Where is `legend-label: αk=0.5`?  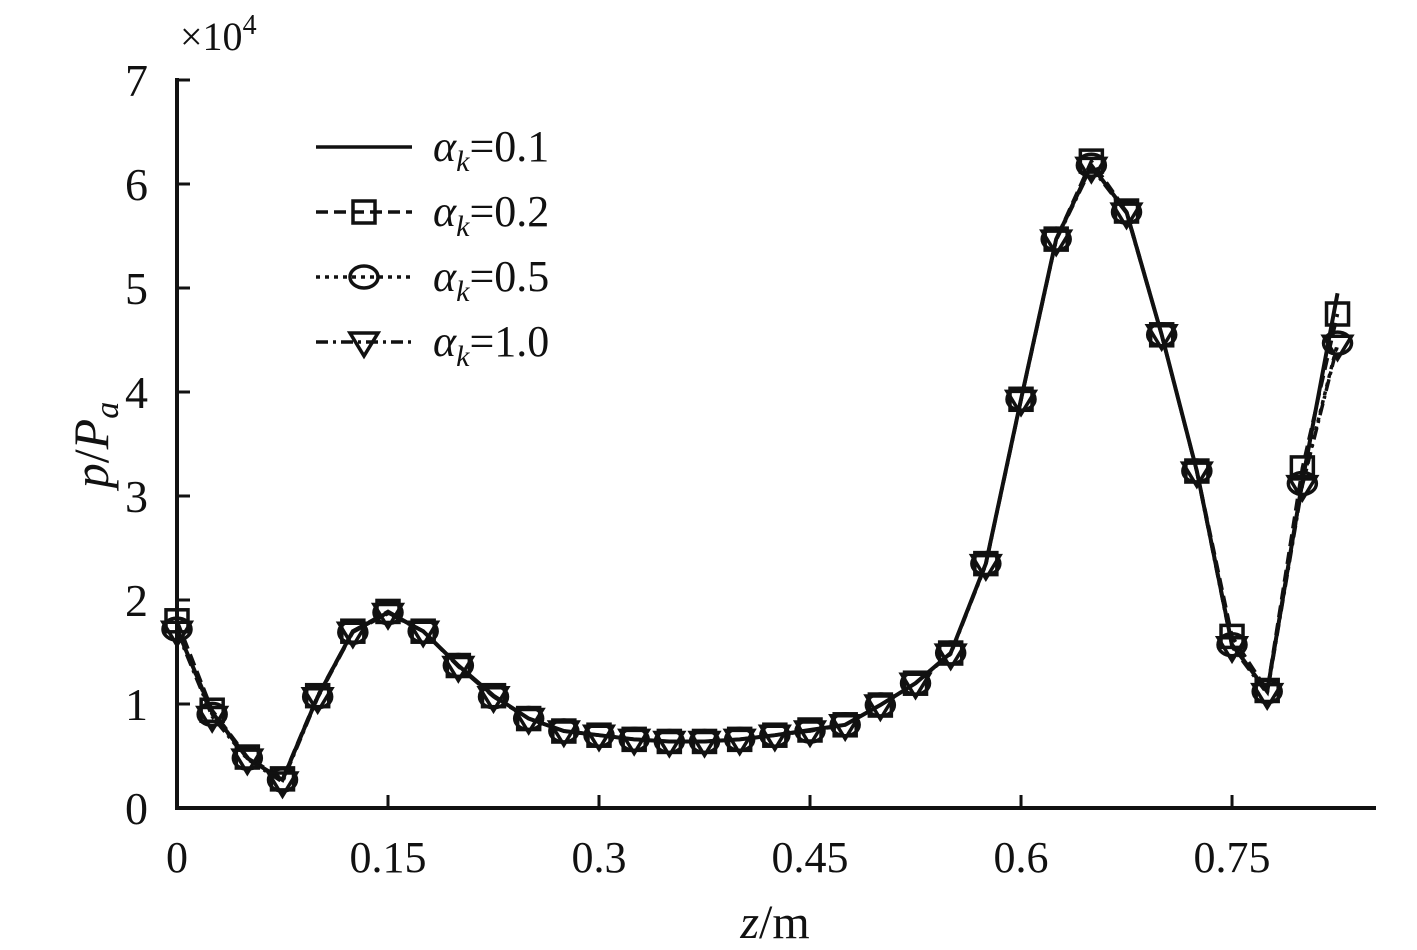
legend-label: αk=0.5 is located at coordinates (491, 280).